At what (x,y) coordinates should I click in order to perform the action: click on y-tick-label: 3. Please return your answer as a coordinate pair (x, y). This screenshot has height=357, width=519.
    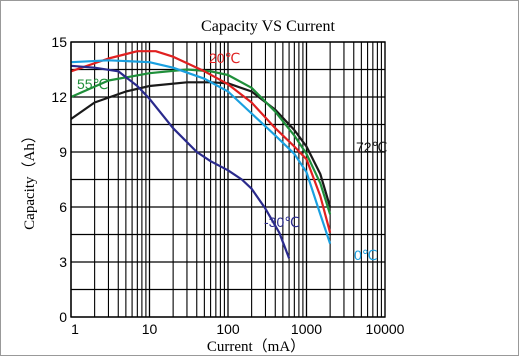
    Looking at the image, I should click on (63, 262).